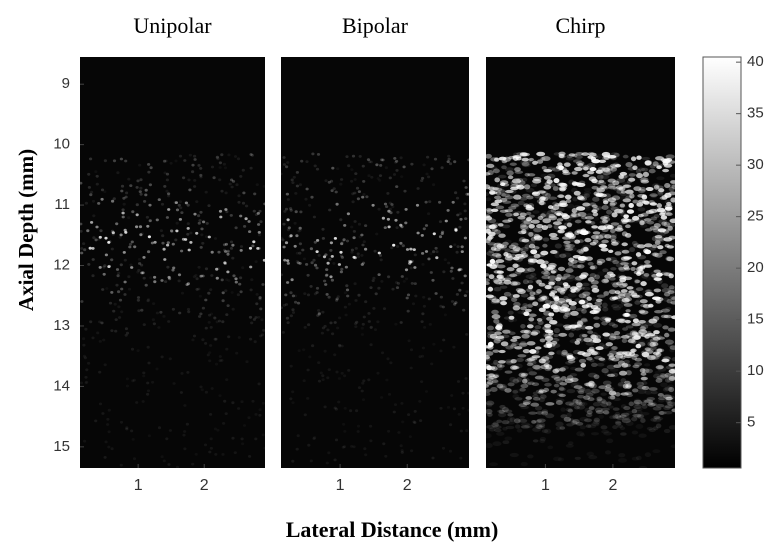 The width and height of the screenshot is (784, 557). Describe the element at coordinates (612, 485) in the screenshot. I see `x-tick-label: 2` at that location.